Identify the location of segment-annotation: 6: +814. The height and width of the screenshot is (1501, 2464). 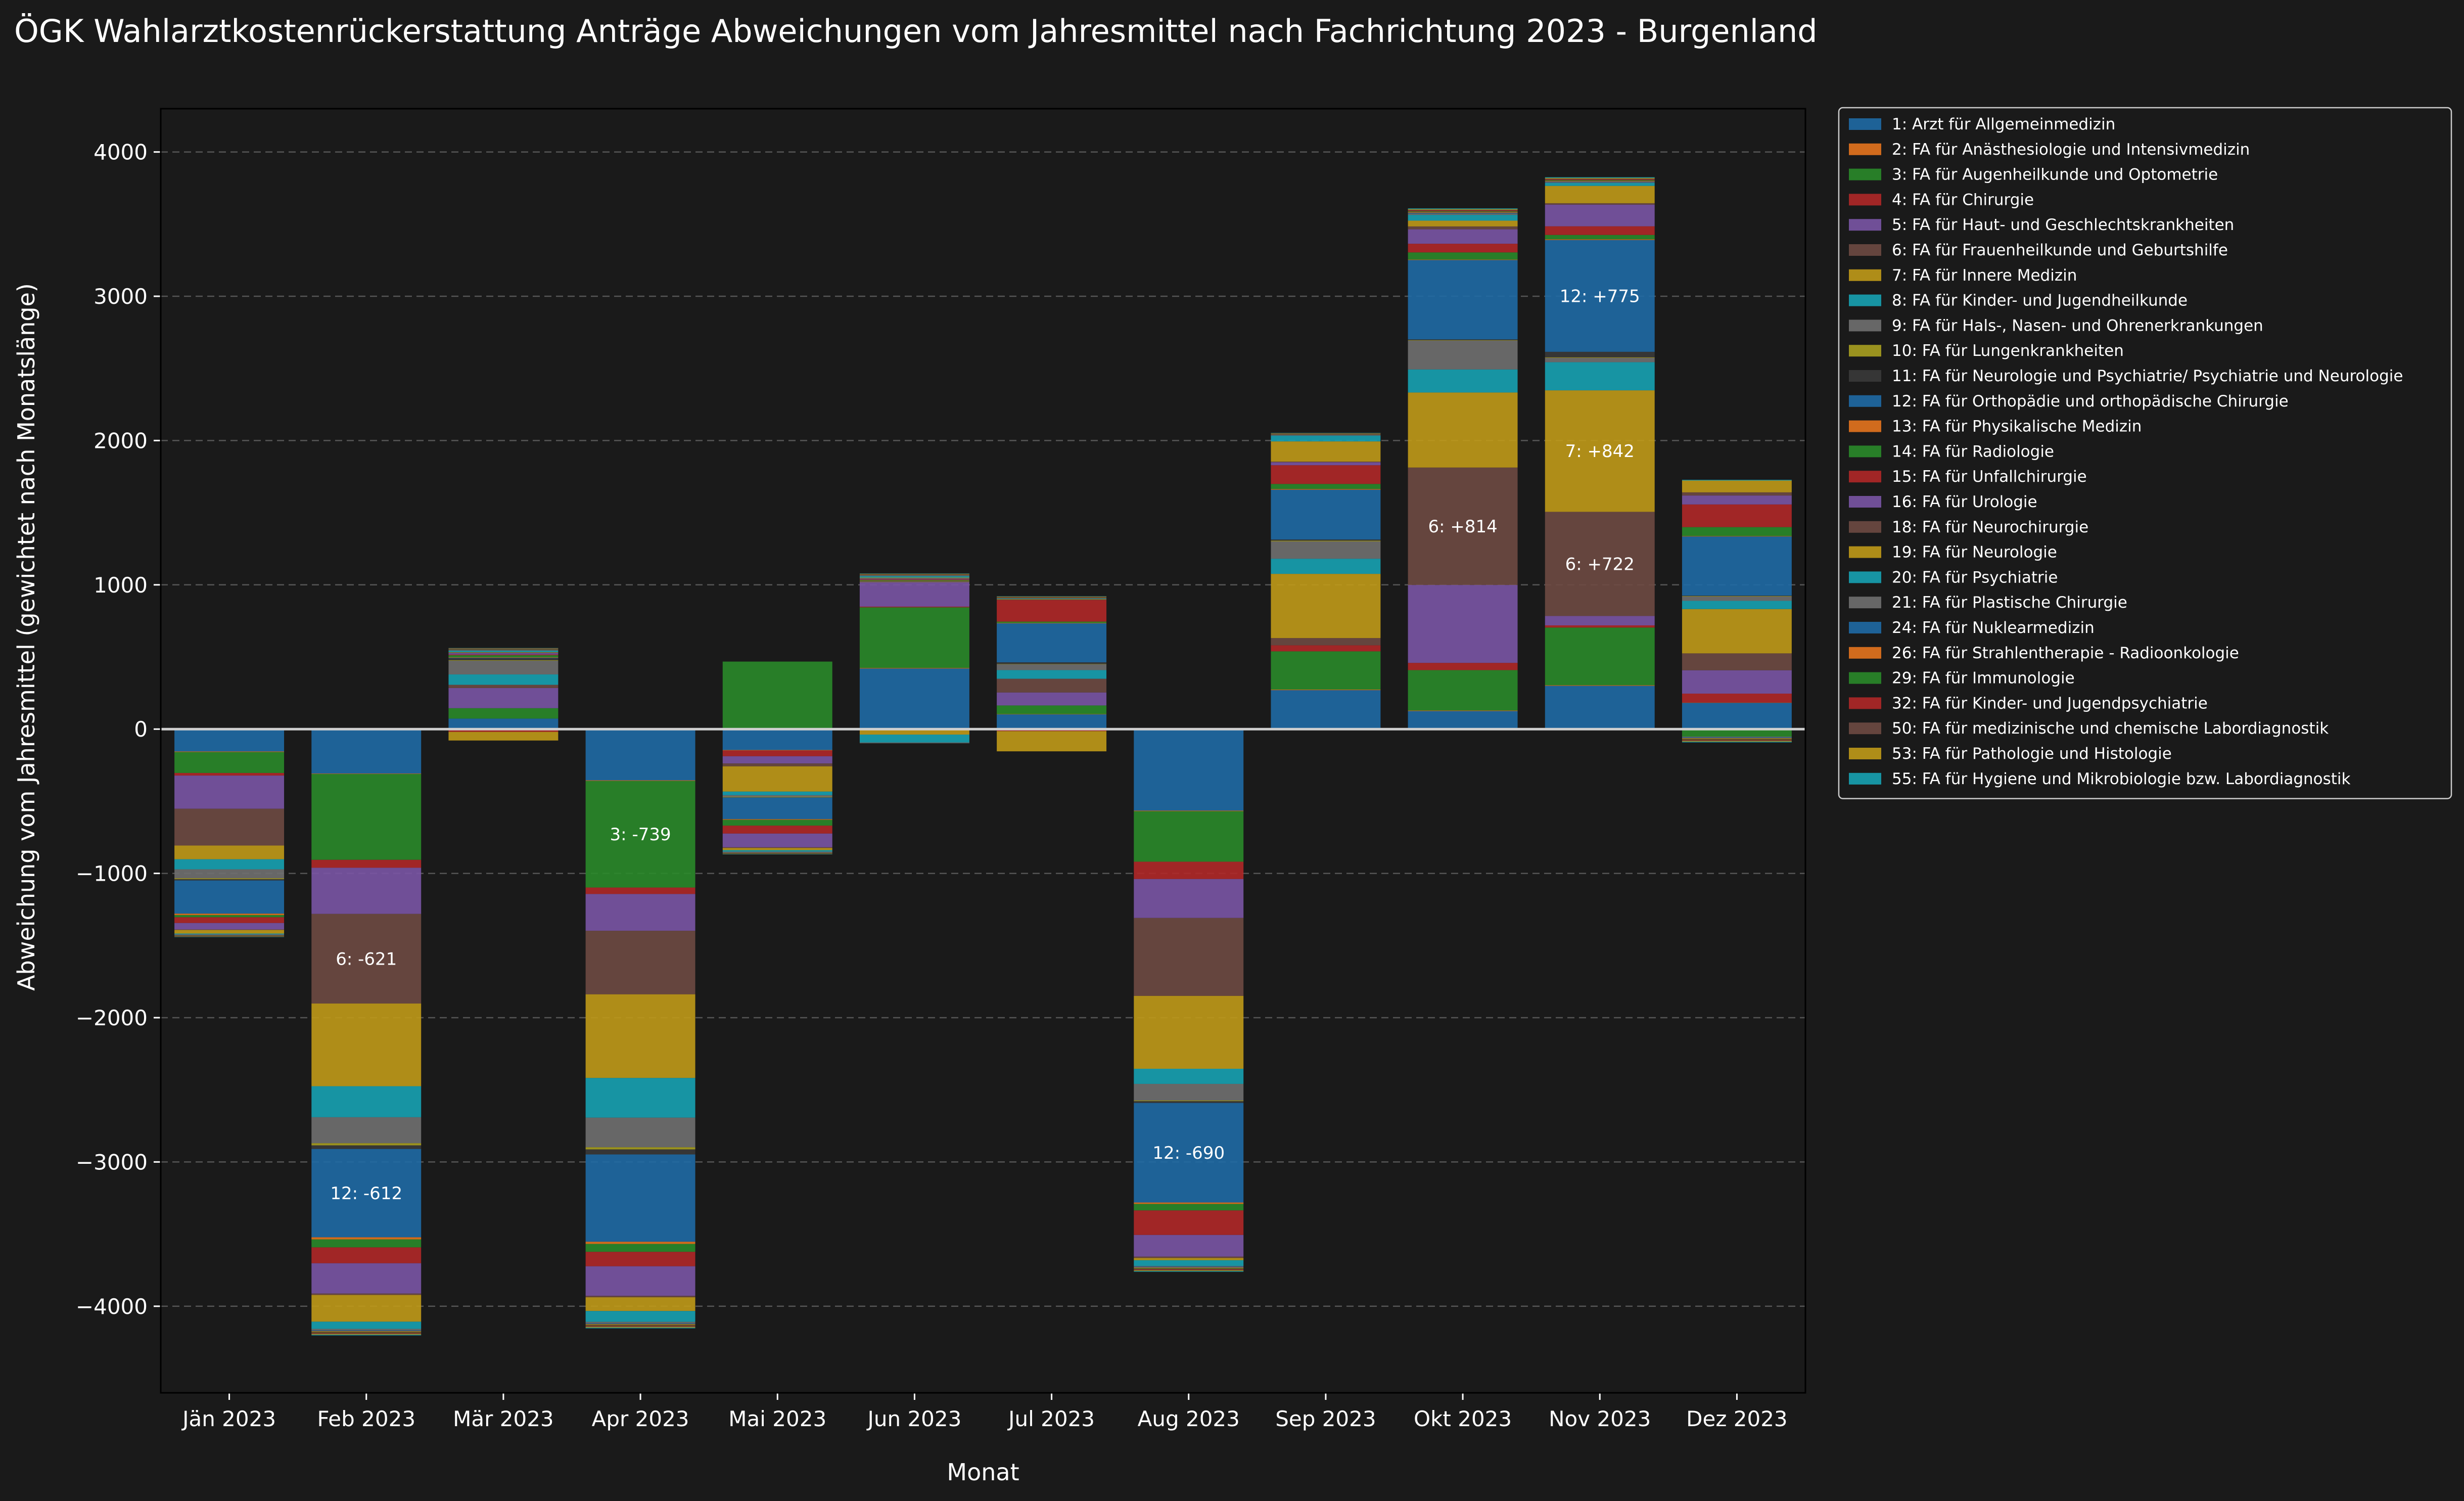
(1462, 527).